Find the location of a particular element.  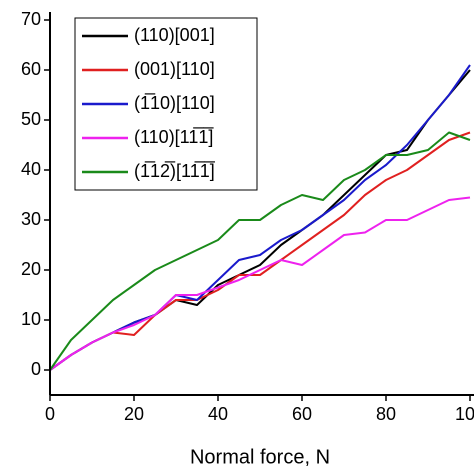

y-tick-label: 40 is located at coordinates (31, 169).